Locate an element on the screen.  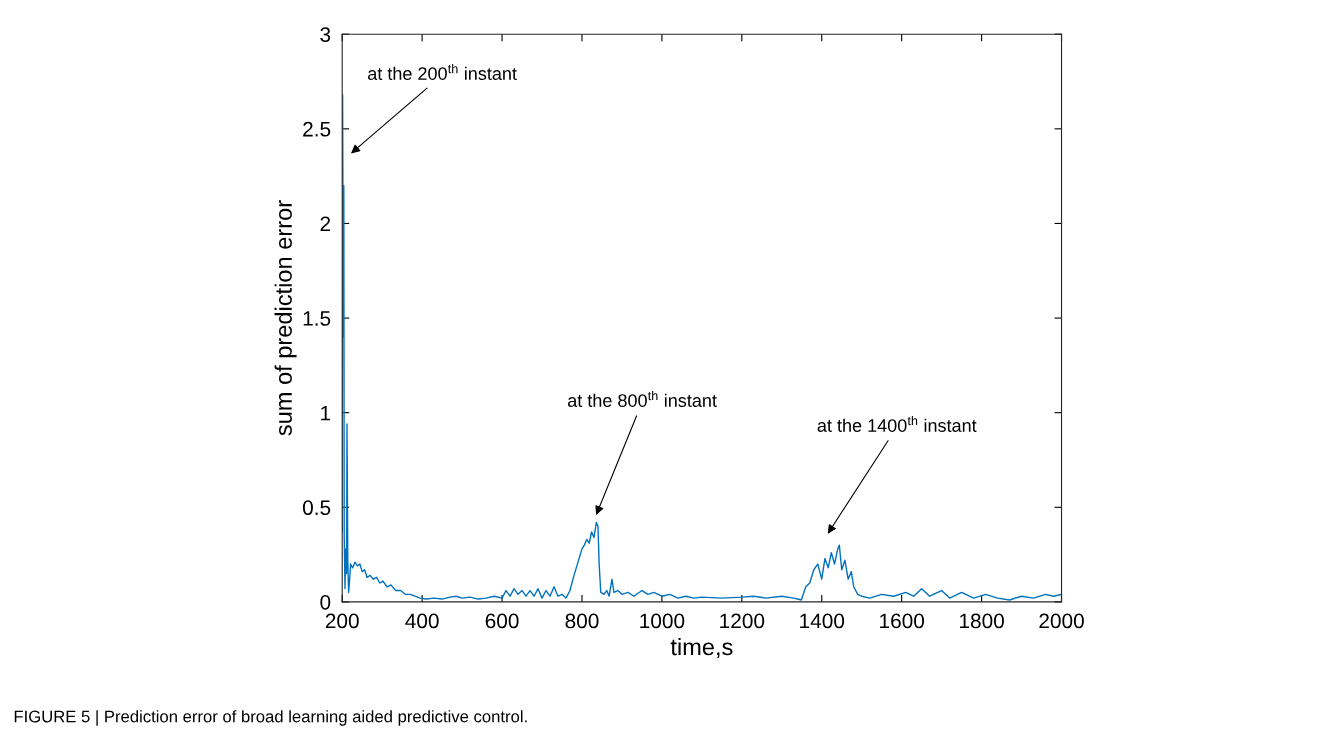
x-tick-label: 400 is located at coordinates (422, 621).